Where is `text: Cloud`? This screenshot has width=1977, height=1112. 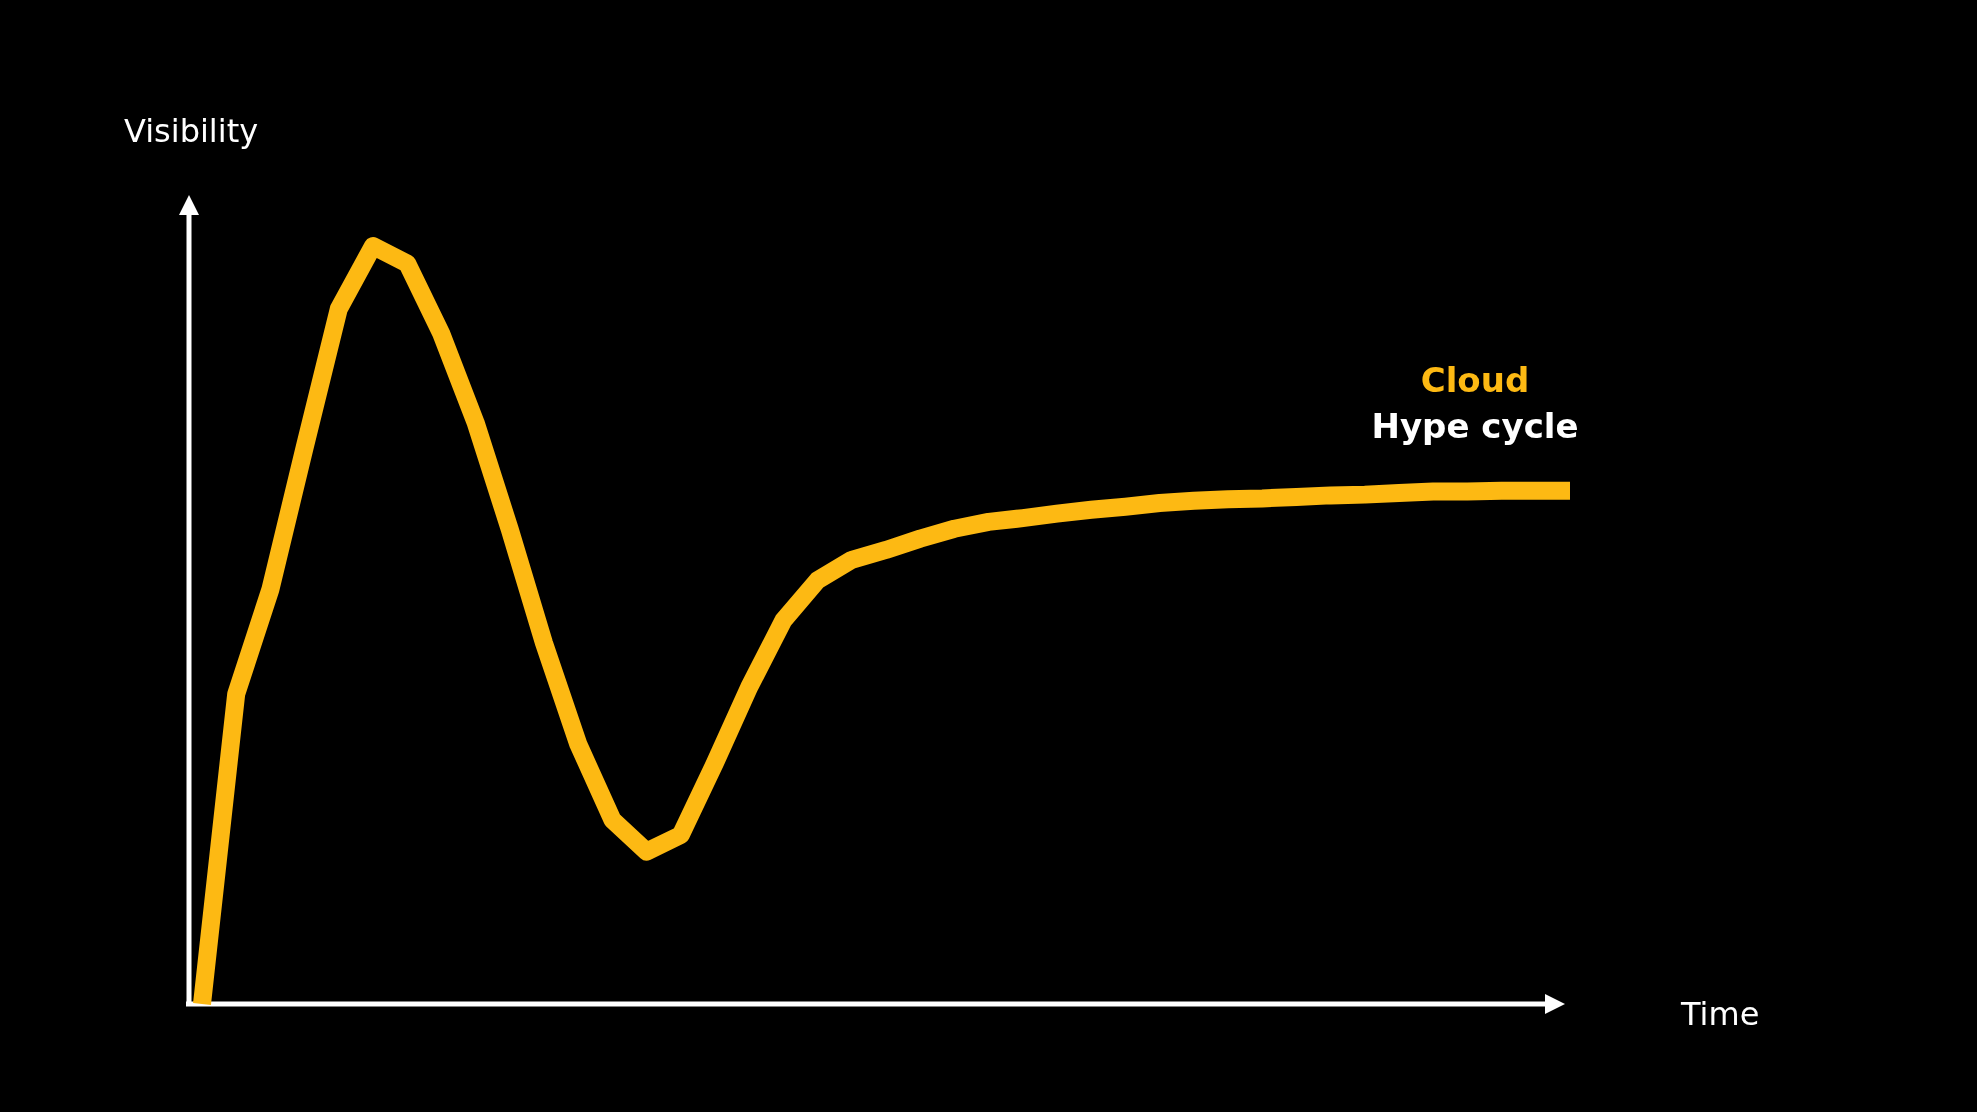 text: Cloud is located at coordinates (1475, 380).